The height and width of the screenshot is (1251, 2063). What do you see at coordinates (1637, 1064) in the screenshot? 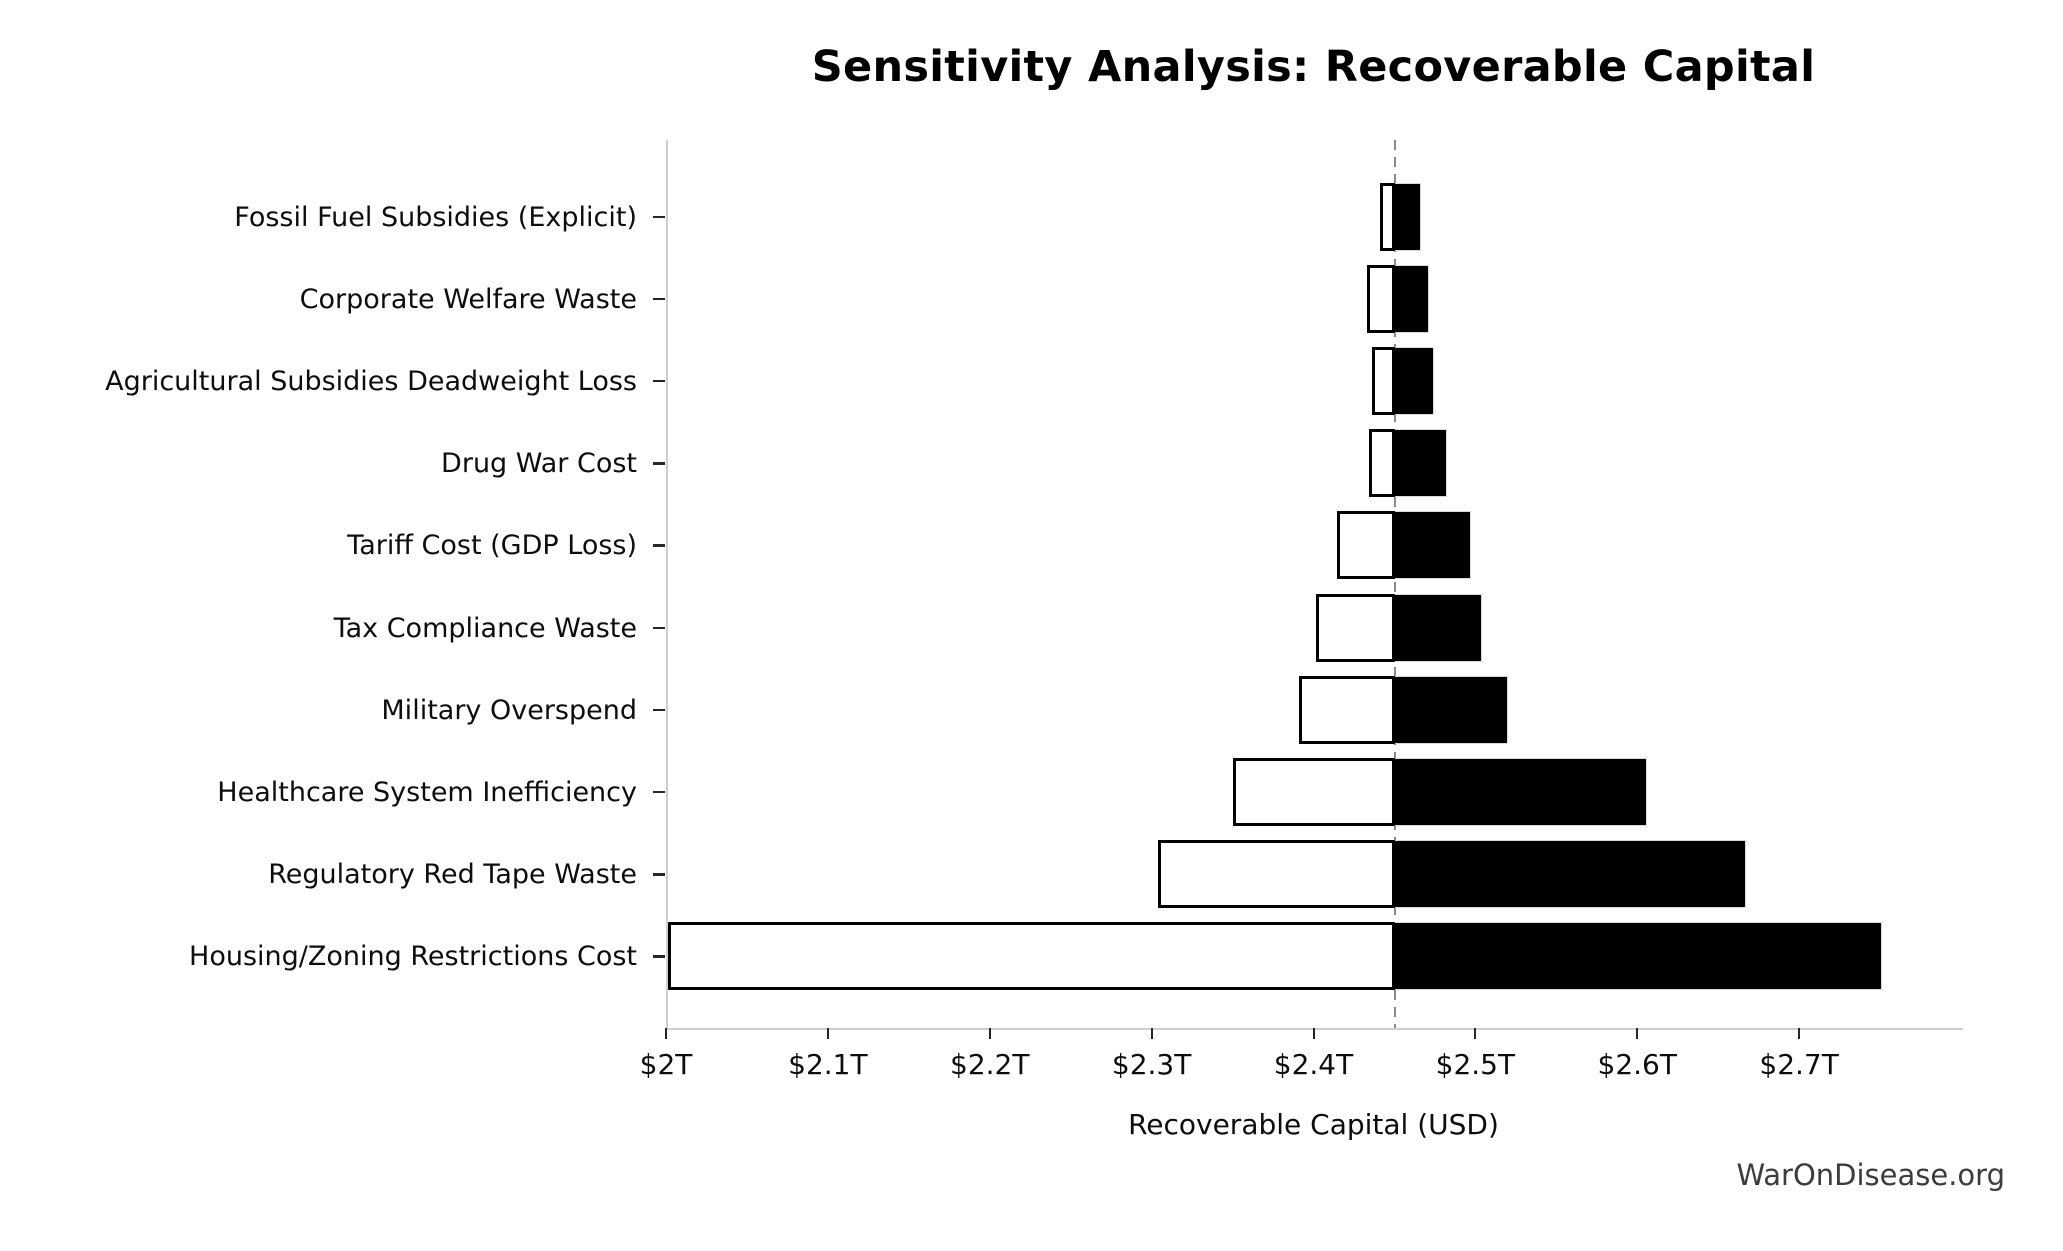
I see `x-tick-label: $2.6T` at bounding box center [1637, 1064].